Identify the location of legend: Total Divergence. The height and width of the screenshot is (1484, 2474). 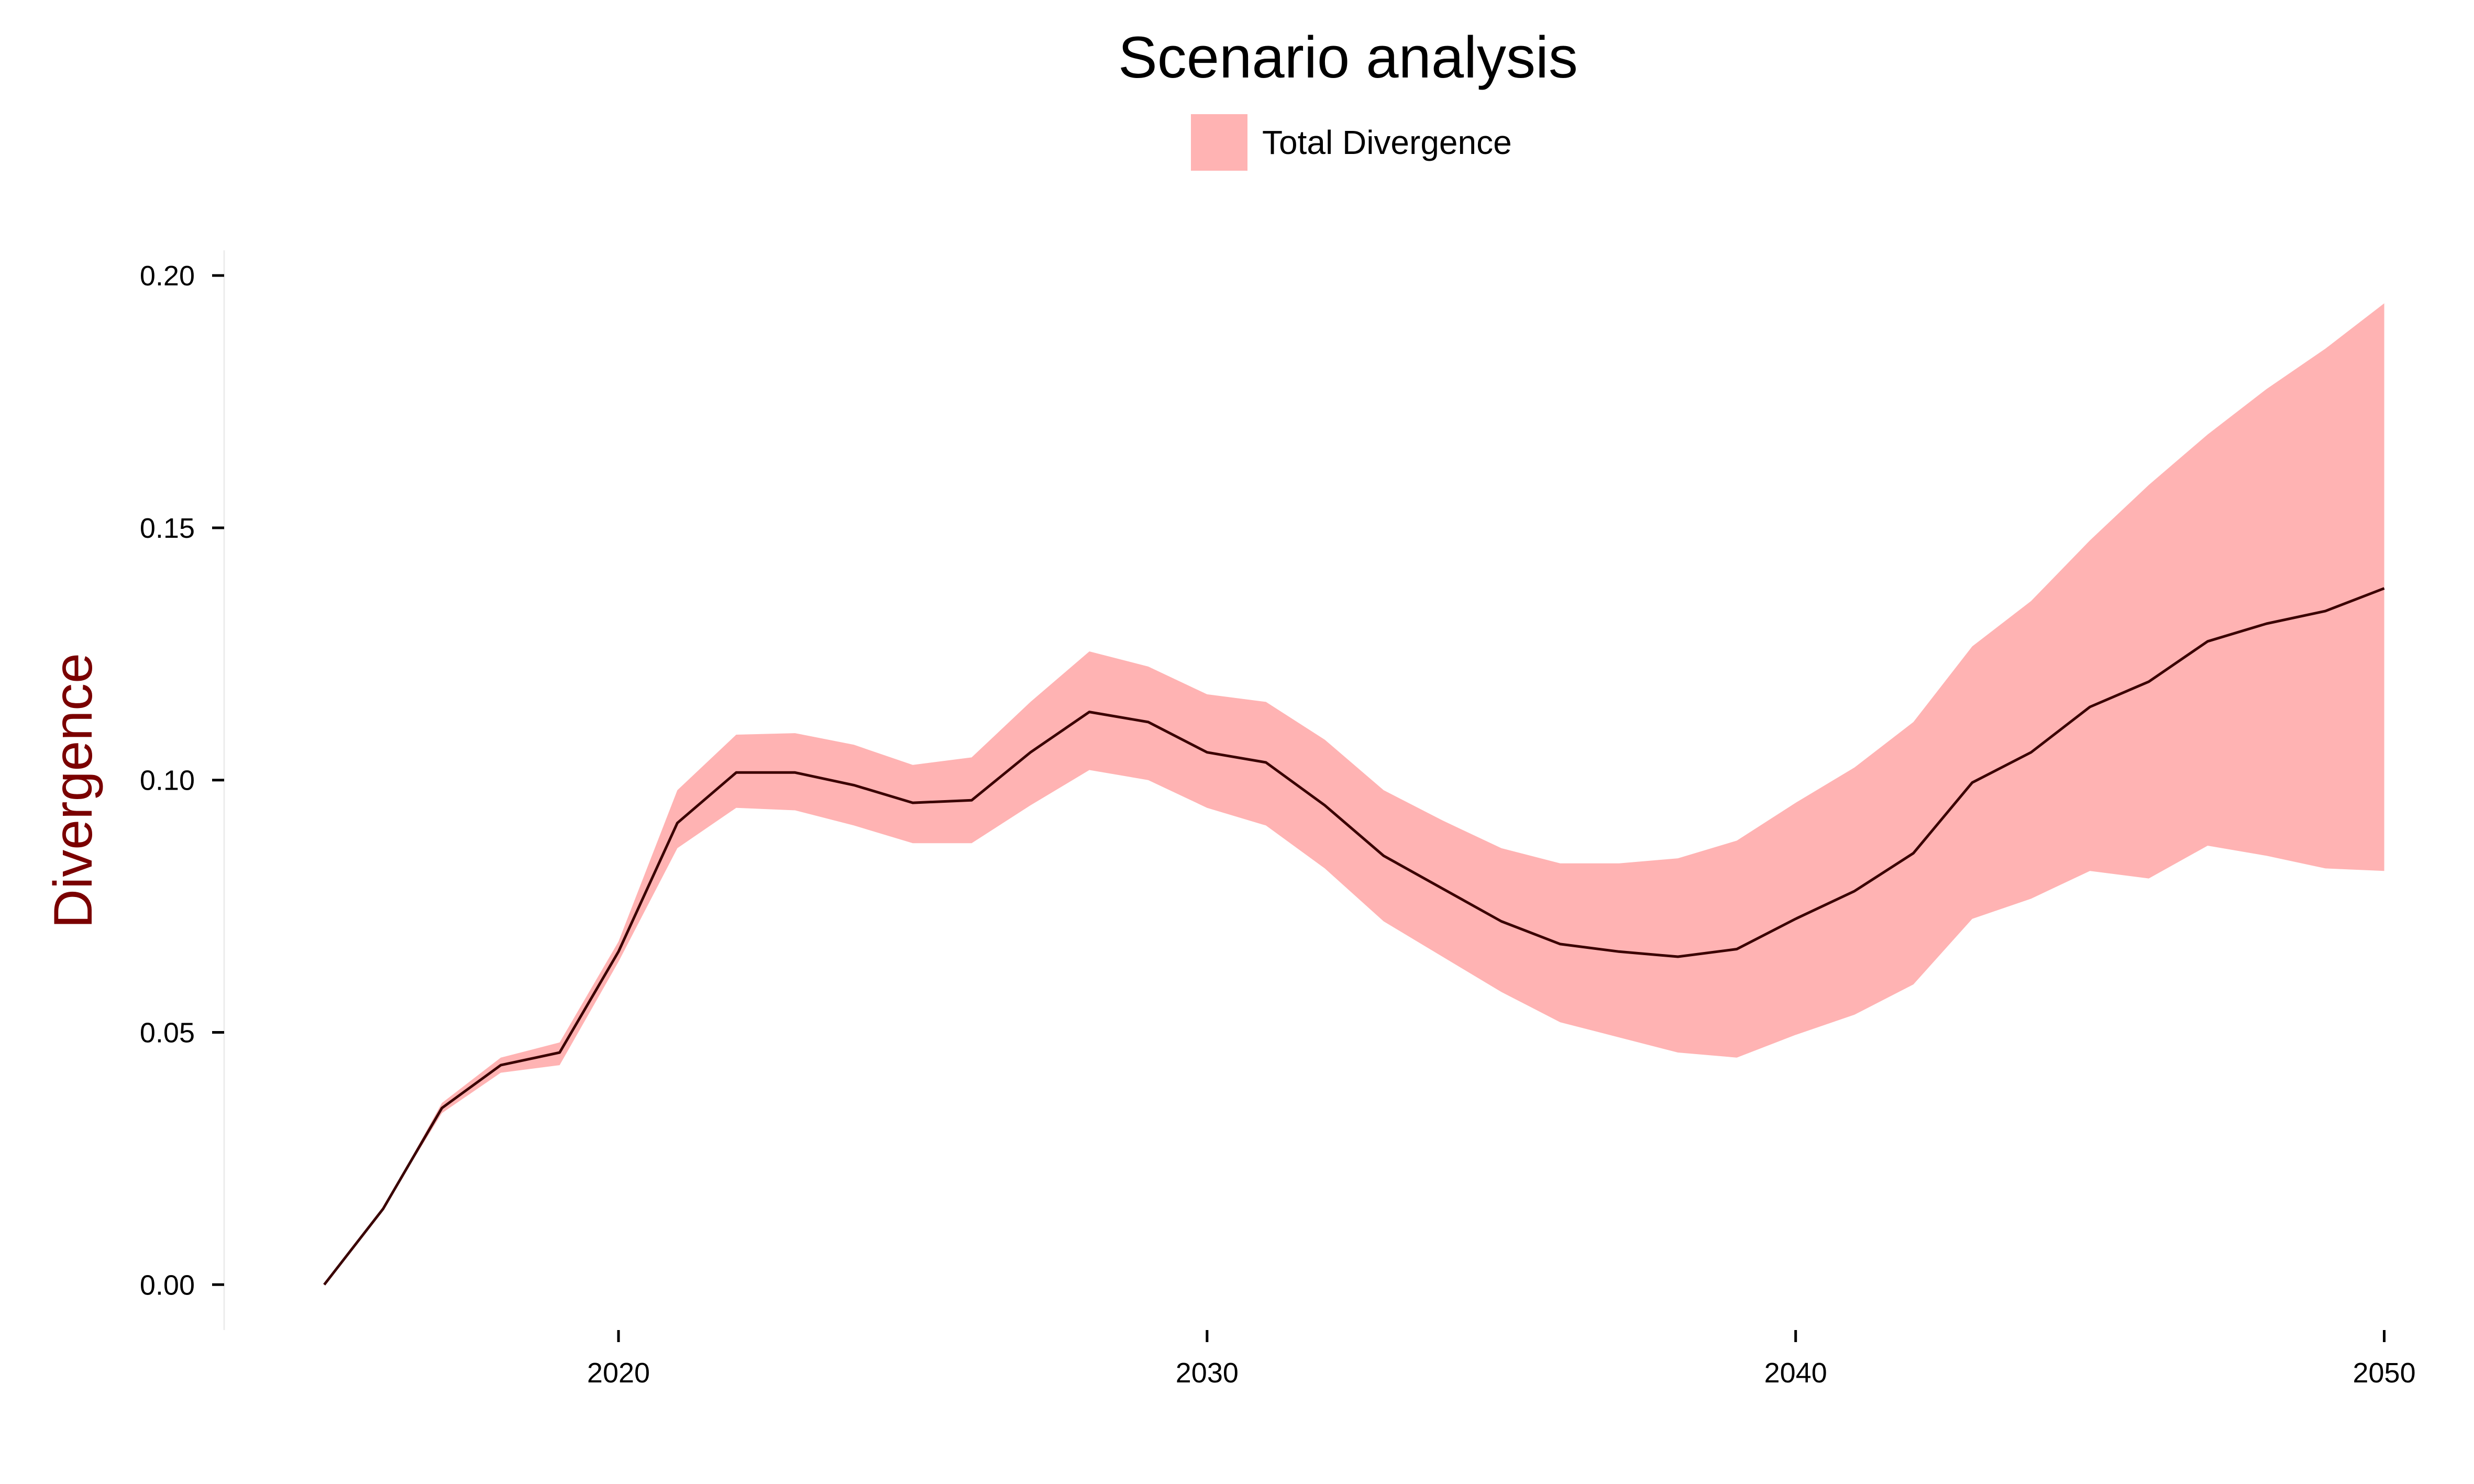
(1351, 143).